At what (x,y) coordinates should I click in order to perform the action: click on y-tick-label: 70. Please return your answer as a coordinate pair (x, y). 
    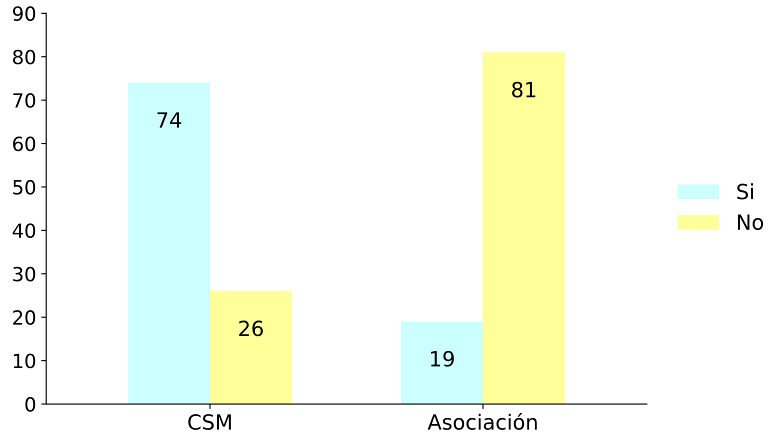
    Looking at the image, I should click on (24, 100).